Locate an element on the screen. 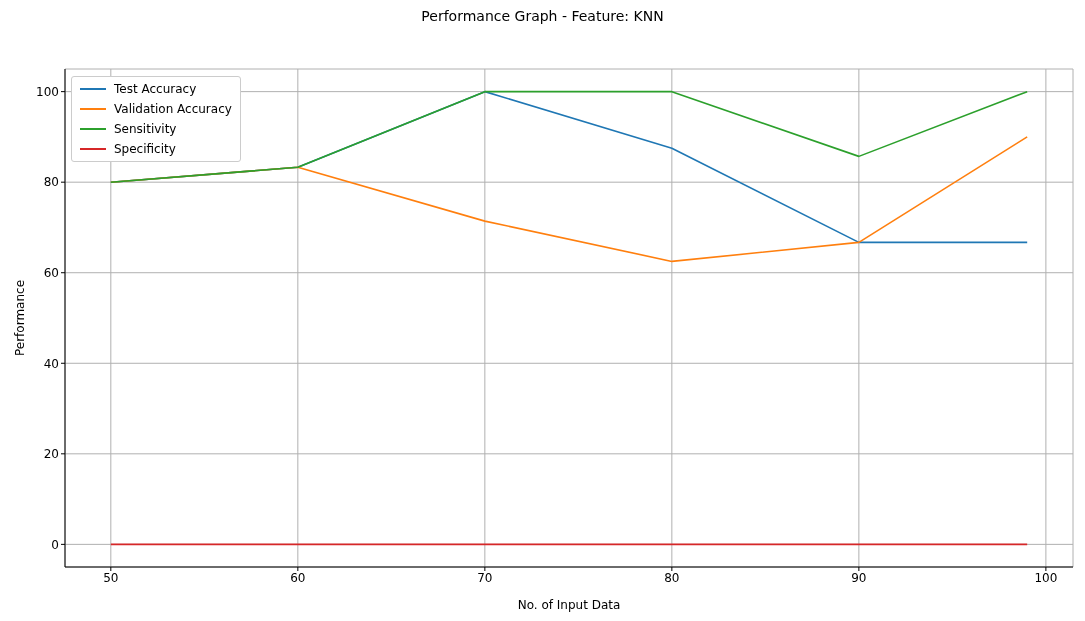  x-tick-label: 90 is located at coordinates (859, 577).